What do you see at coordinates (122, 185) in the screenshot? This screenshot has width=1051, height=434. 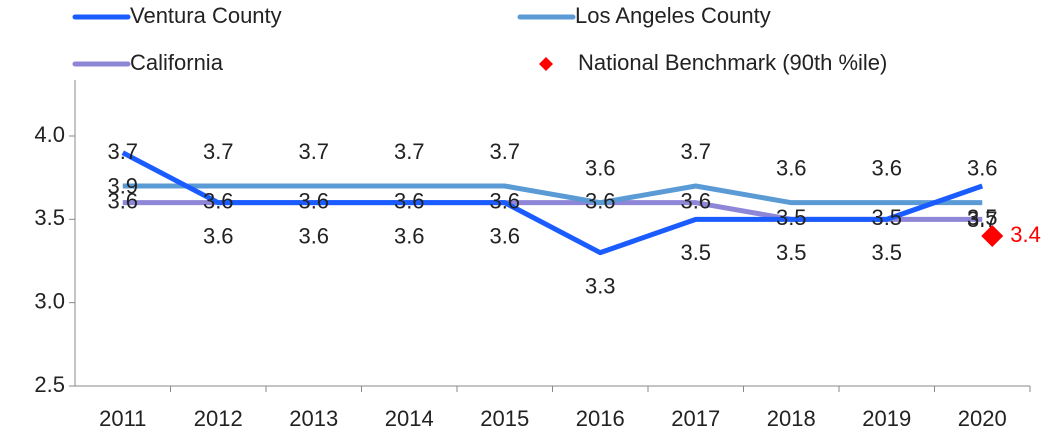 I see `data-label: 3.9` at bounding box center [122, 185].